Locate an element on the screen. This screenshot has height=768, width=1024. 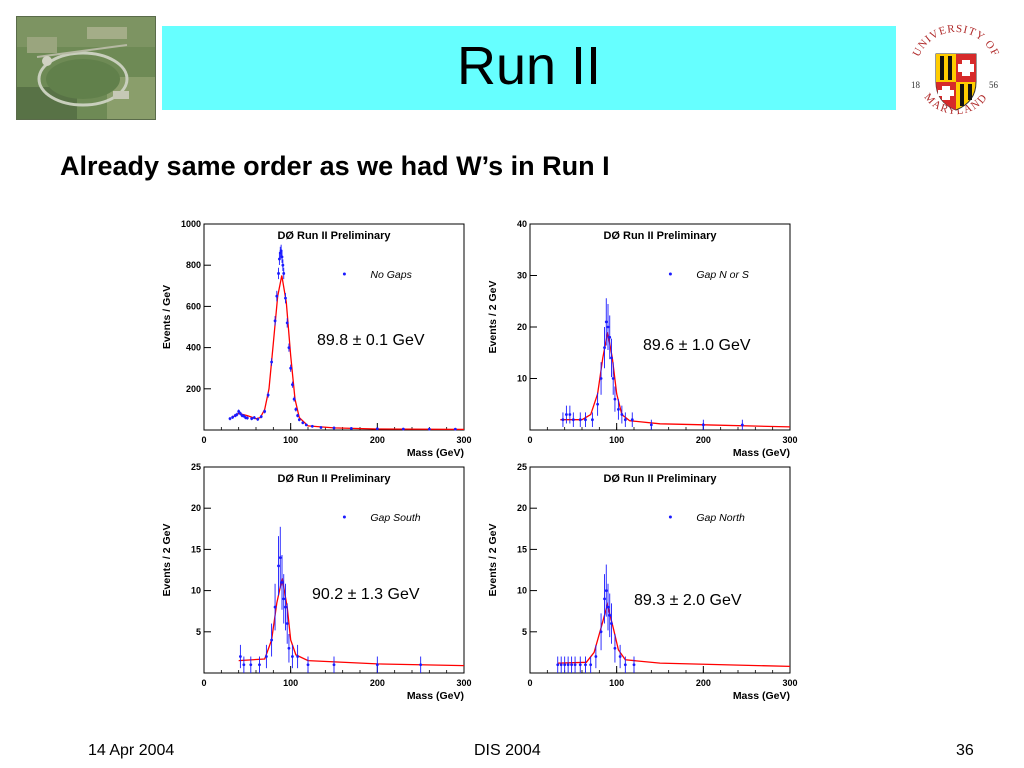
university-seal-logo: UNIVERSITY OF MARYLAND 18 56 is located at coordinates (956, 68).